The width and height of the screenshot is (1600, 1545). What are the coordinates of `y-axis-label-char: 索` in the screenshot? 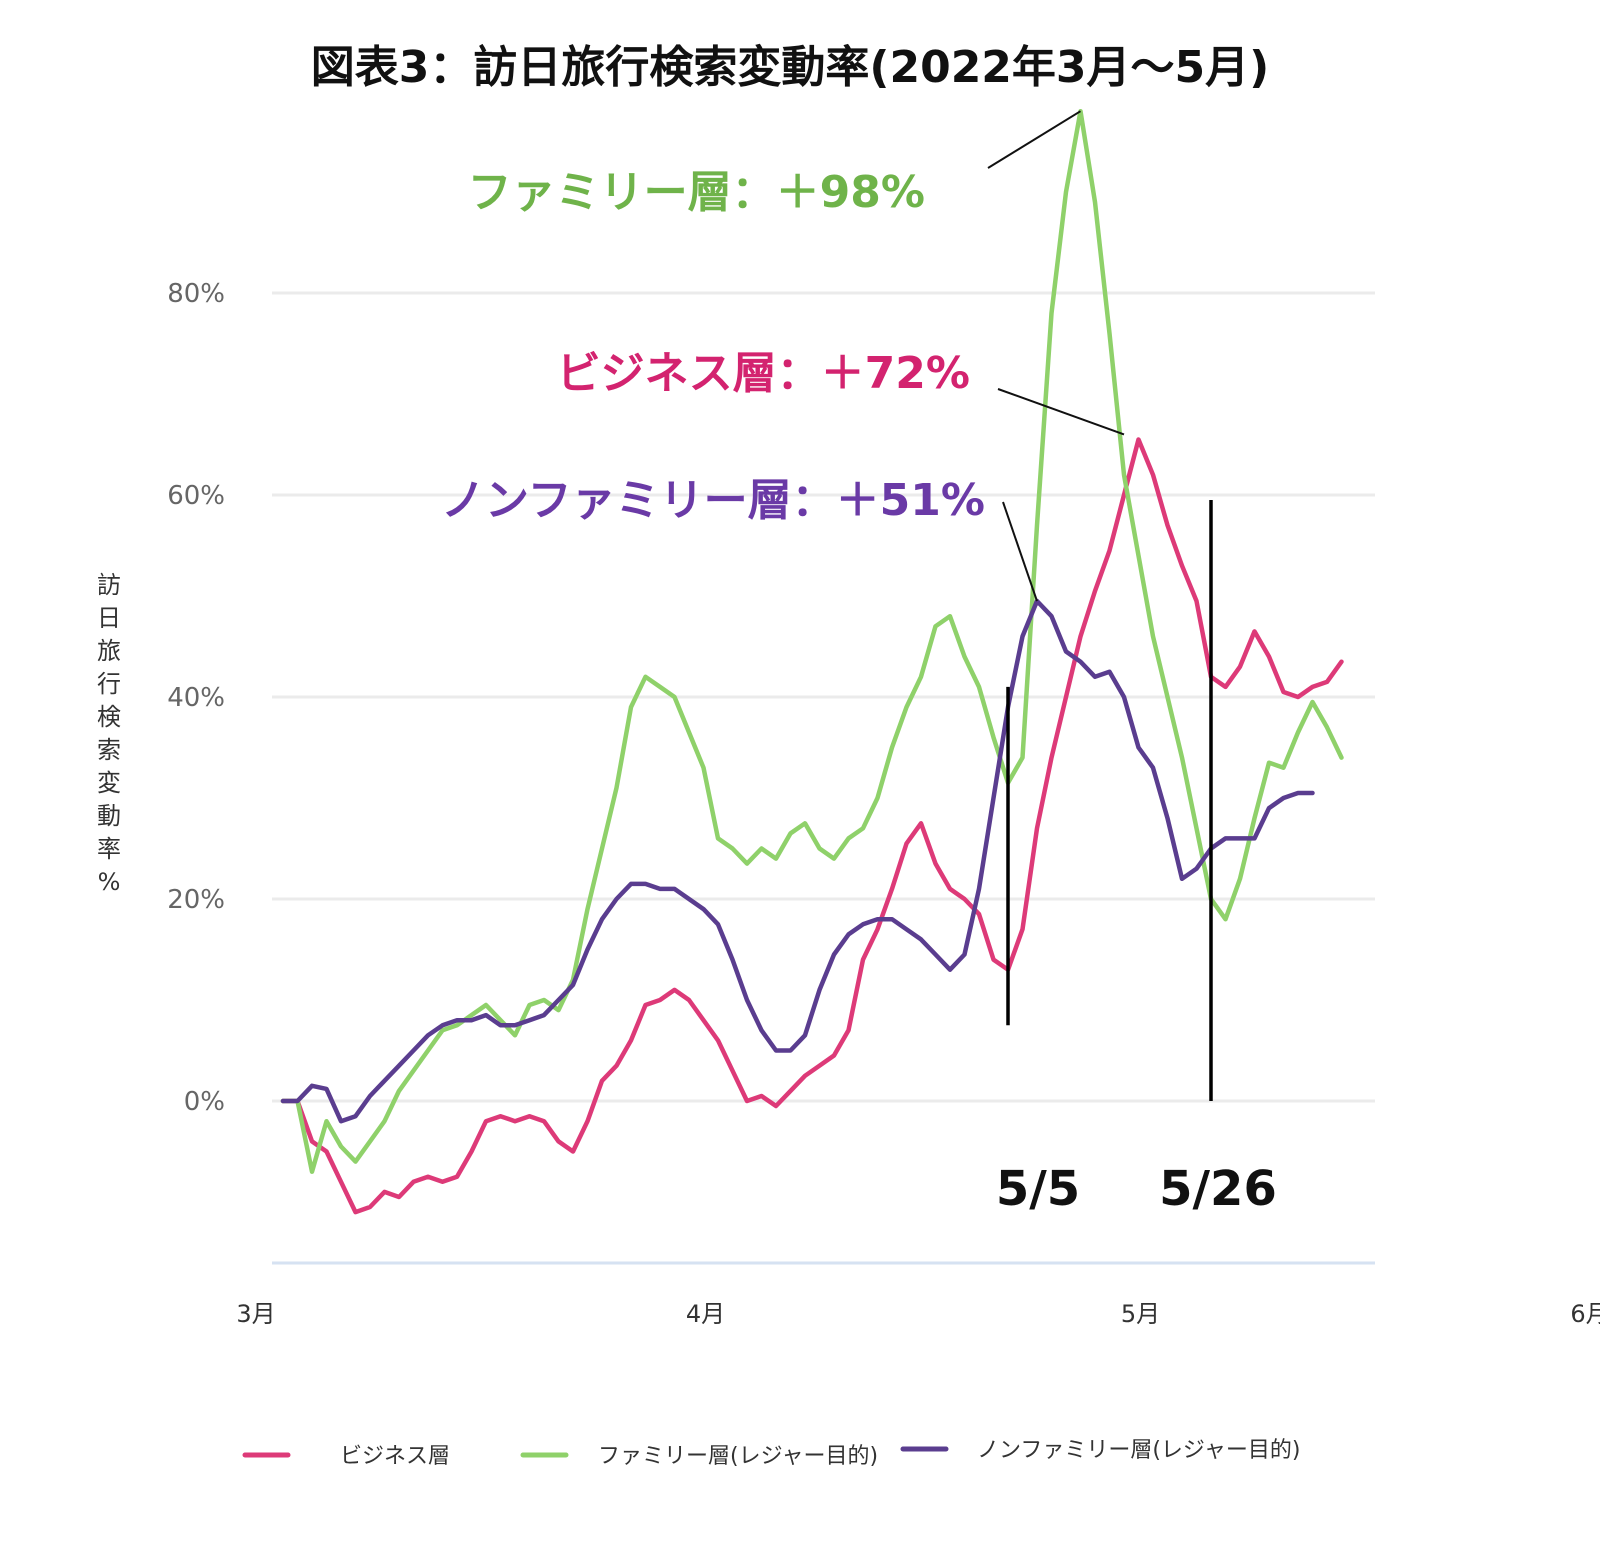 It's located at (109, 750).